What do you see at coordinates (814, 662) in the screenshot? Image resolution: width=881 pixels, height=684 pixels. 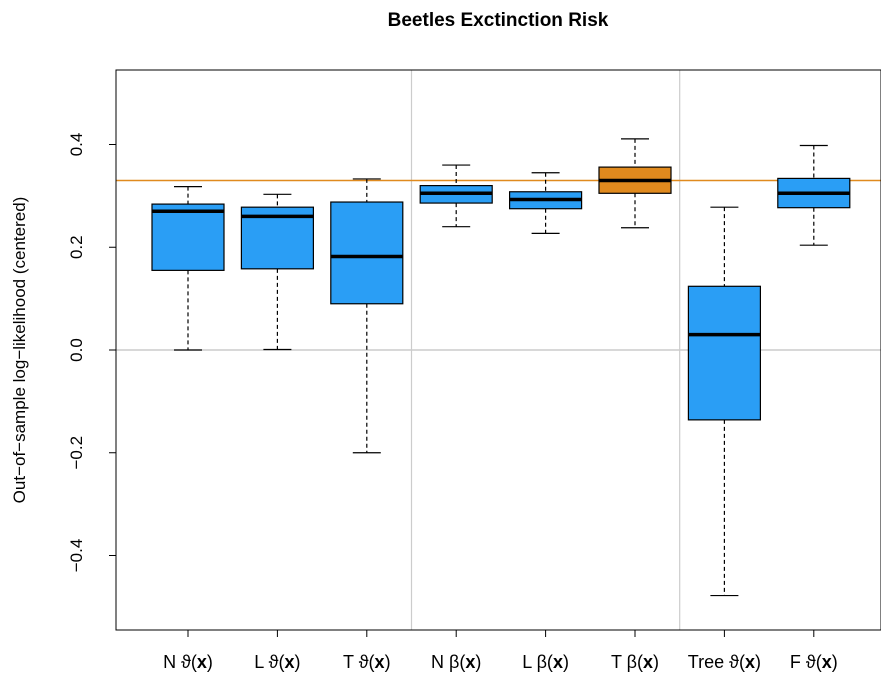 I see `x-tick-label: F ϑ(x)` at bounding box center [814, 662].